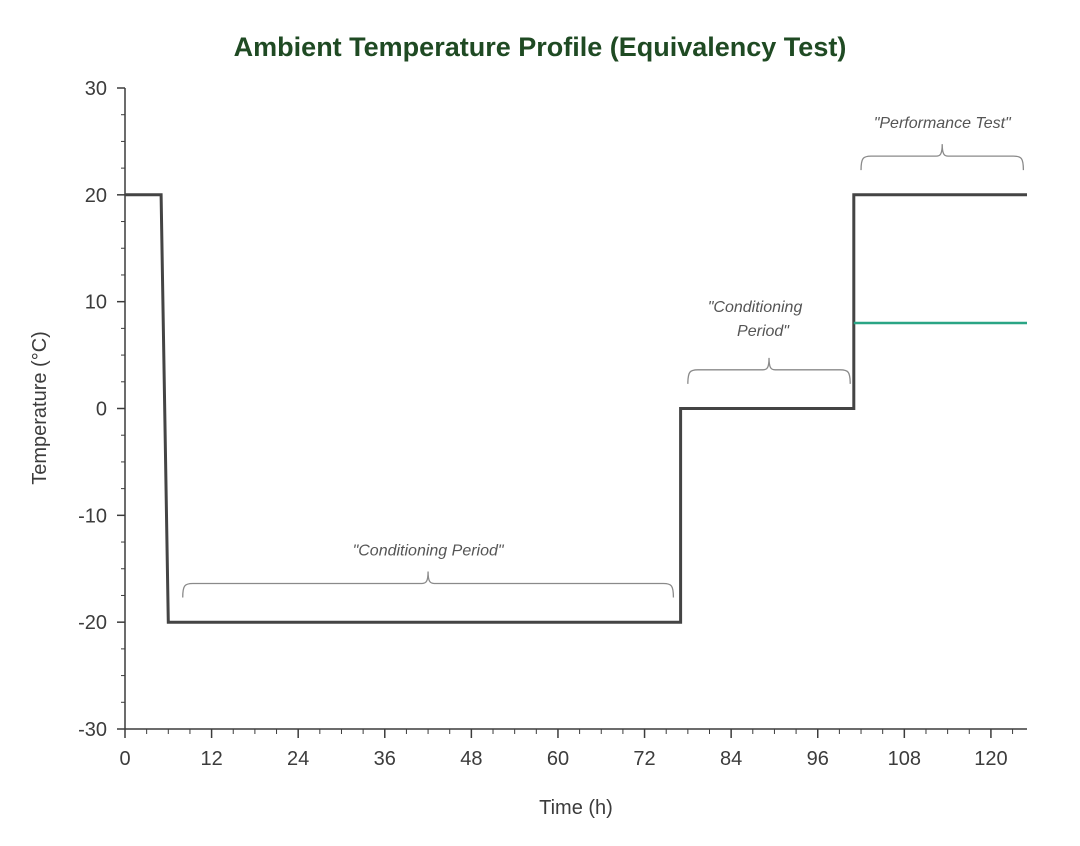  Describe the element at coordinates (471, 759) in the screenshot. I see `x-tick-label: 48` at that location.